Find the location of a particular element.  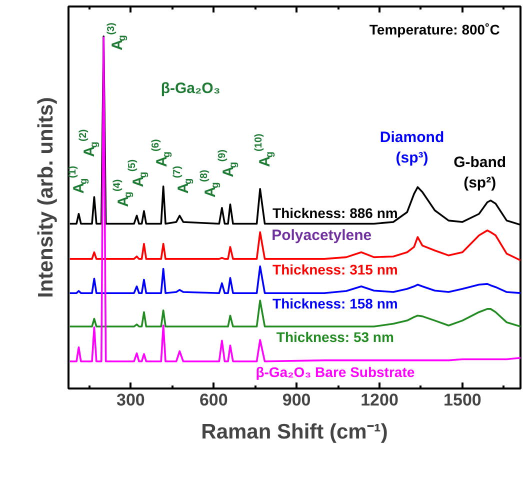

x-axis-title: Raman Shift (cm⁻¹) is located at coordinates (294, 432).